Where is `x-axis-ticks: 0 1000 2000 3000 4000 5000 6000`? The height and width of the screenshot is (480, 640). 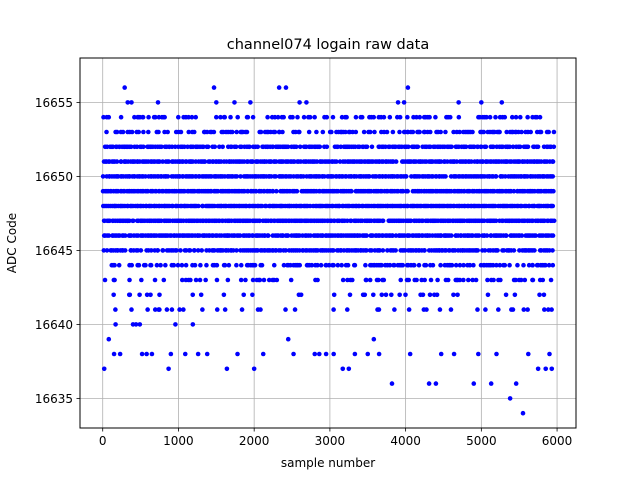 x-axis-ticks: 0 1000 2000 3000 4000 5000 6000 is located at coordinates (335, 438).